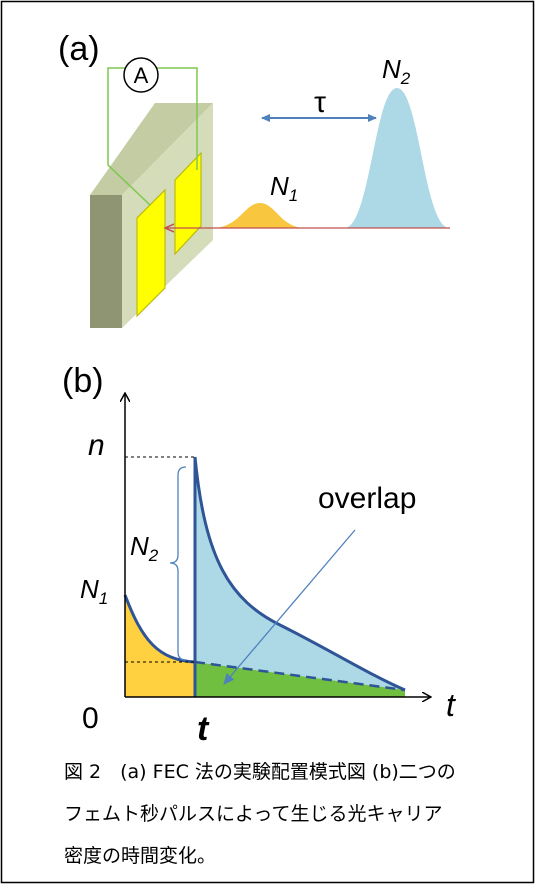  What do you see at coordinates (178, 563) in the screenshot?
I see `brace` at bounding box center [178, 563].